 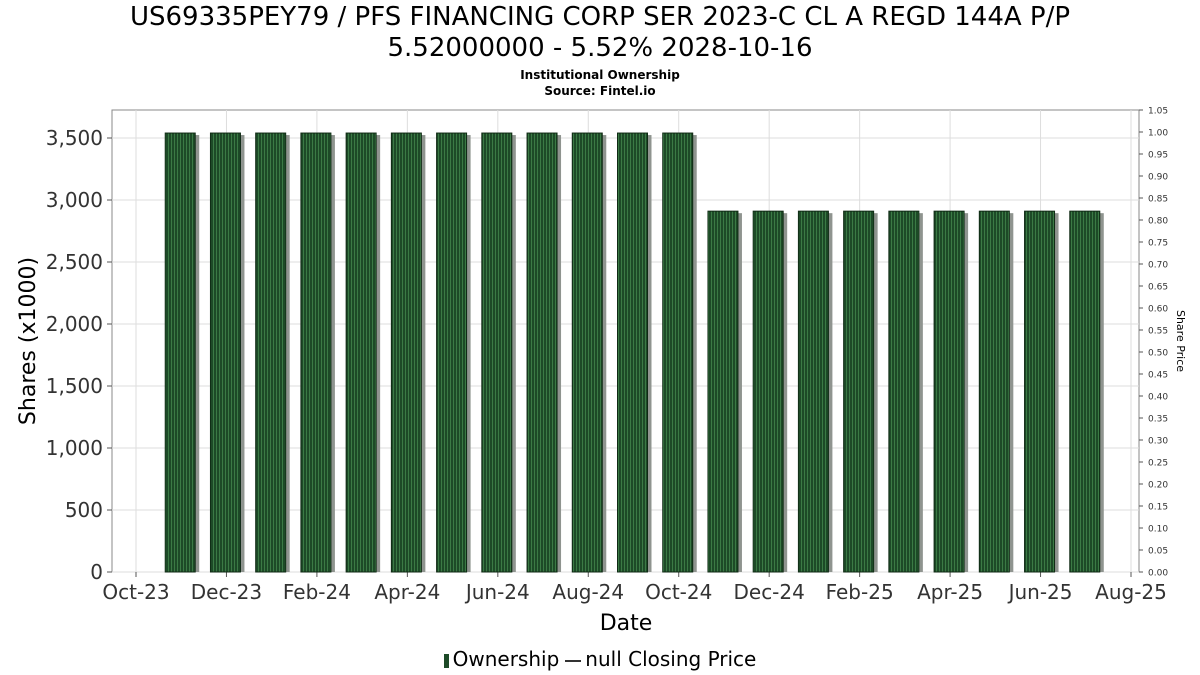 What do you see at coordinates (79, 355) in the screenshot?
I see `y-axis: 0 500 1,000 1,500 2,000 2,500 3,000 3,500` at bounding box center [79, 355].